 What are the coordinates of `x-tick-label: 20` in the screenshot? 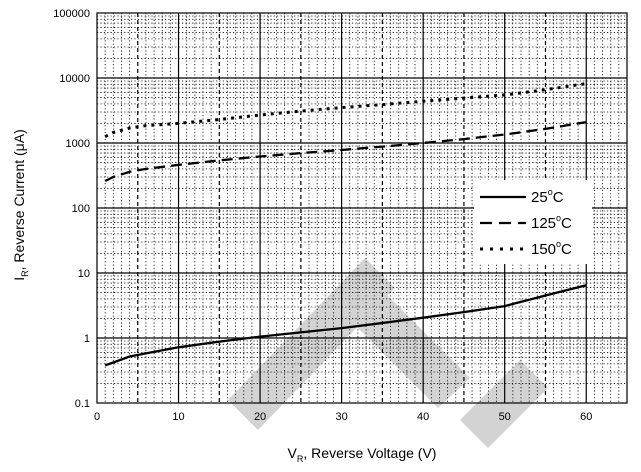 It's located at (260, 417).